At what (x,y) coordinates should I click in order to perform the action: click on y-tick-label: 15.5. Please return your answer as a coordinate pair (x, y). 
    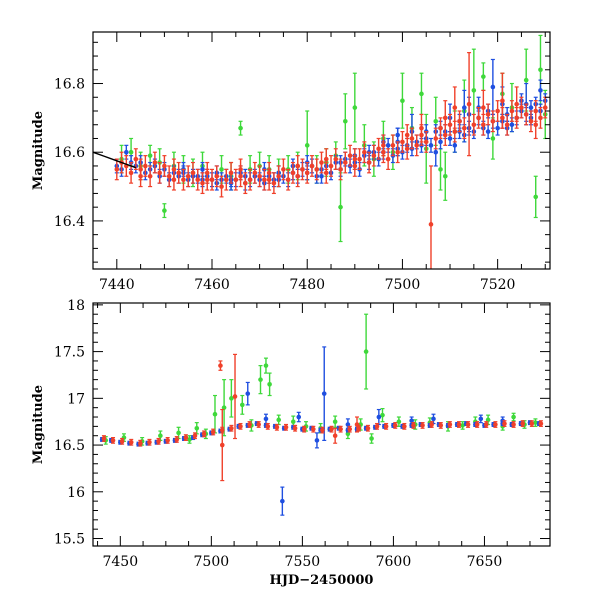
    Looking at the image, I should click on (69, 540).